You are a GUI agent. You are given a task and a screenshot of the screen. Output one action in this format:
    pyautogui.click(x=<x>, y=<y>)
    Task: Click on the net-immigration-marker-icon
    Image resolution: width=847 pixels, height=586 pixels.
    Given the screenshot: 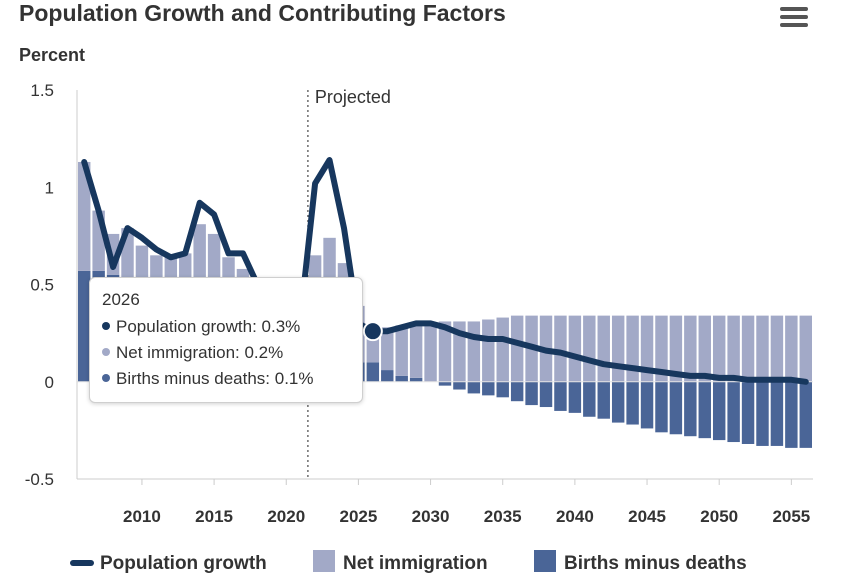 What is the action you would take?
    pyautogui.click(x=106, y=352)
    